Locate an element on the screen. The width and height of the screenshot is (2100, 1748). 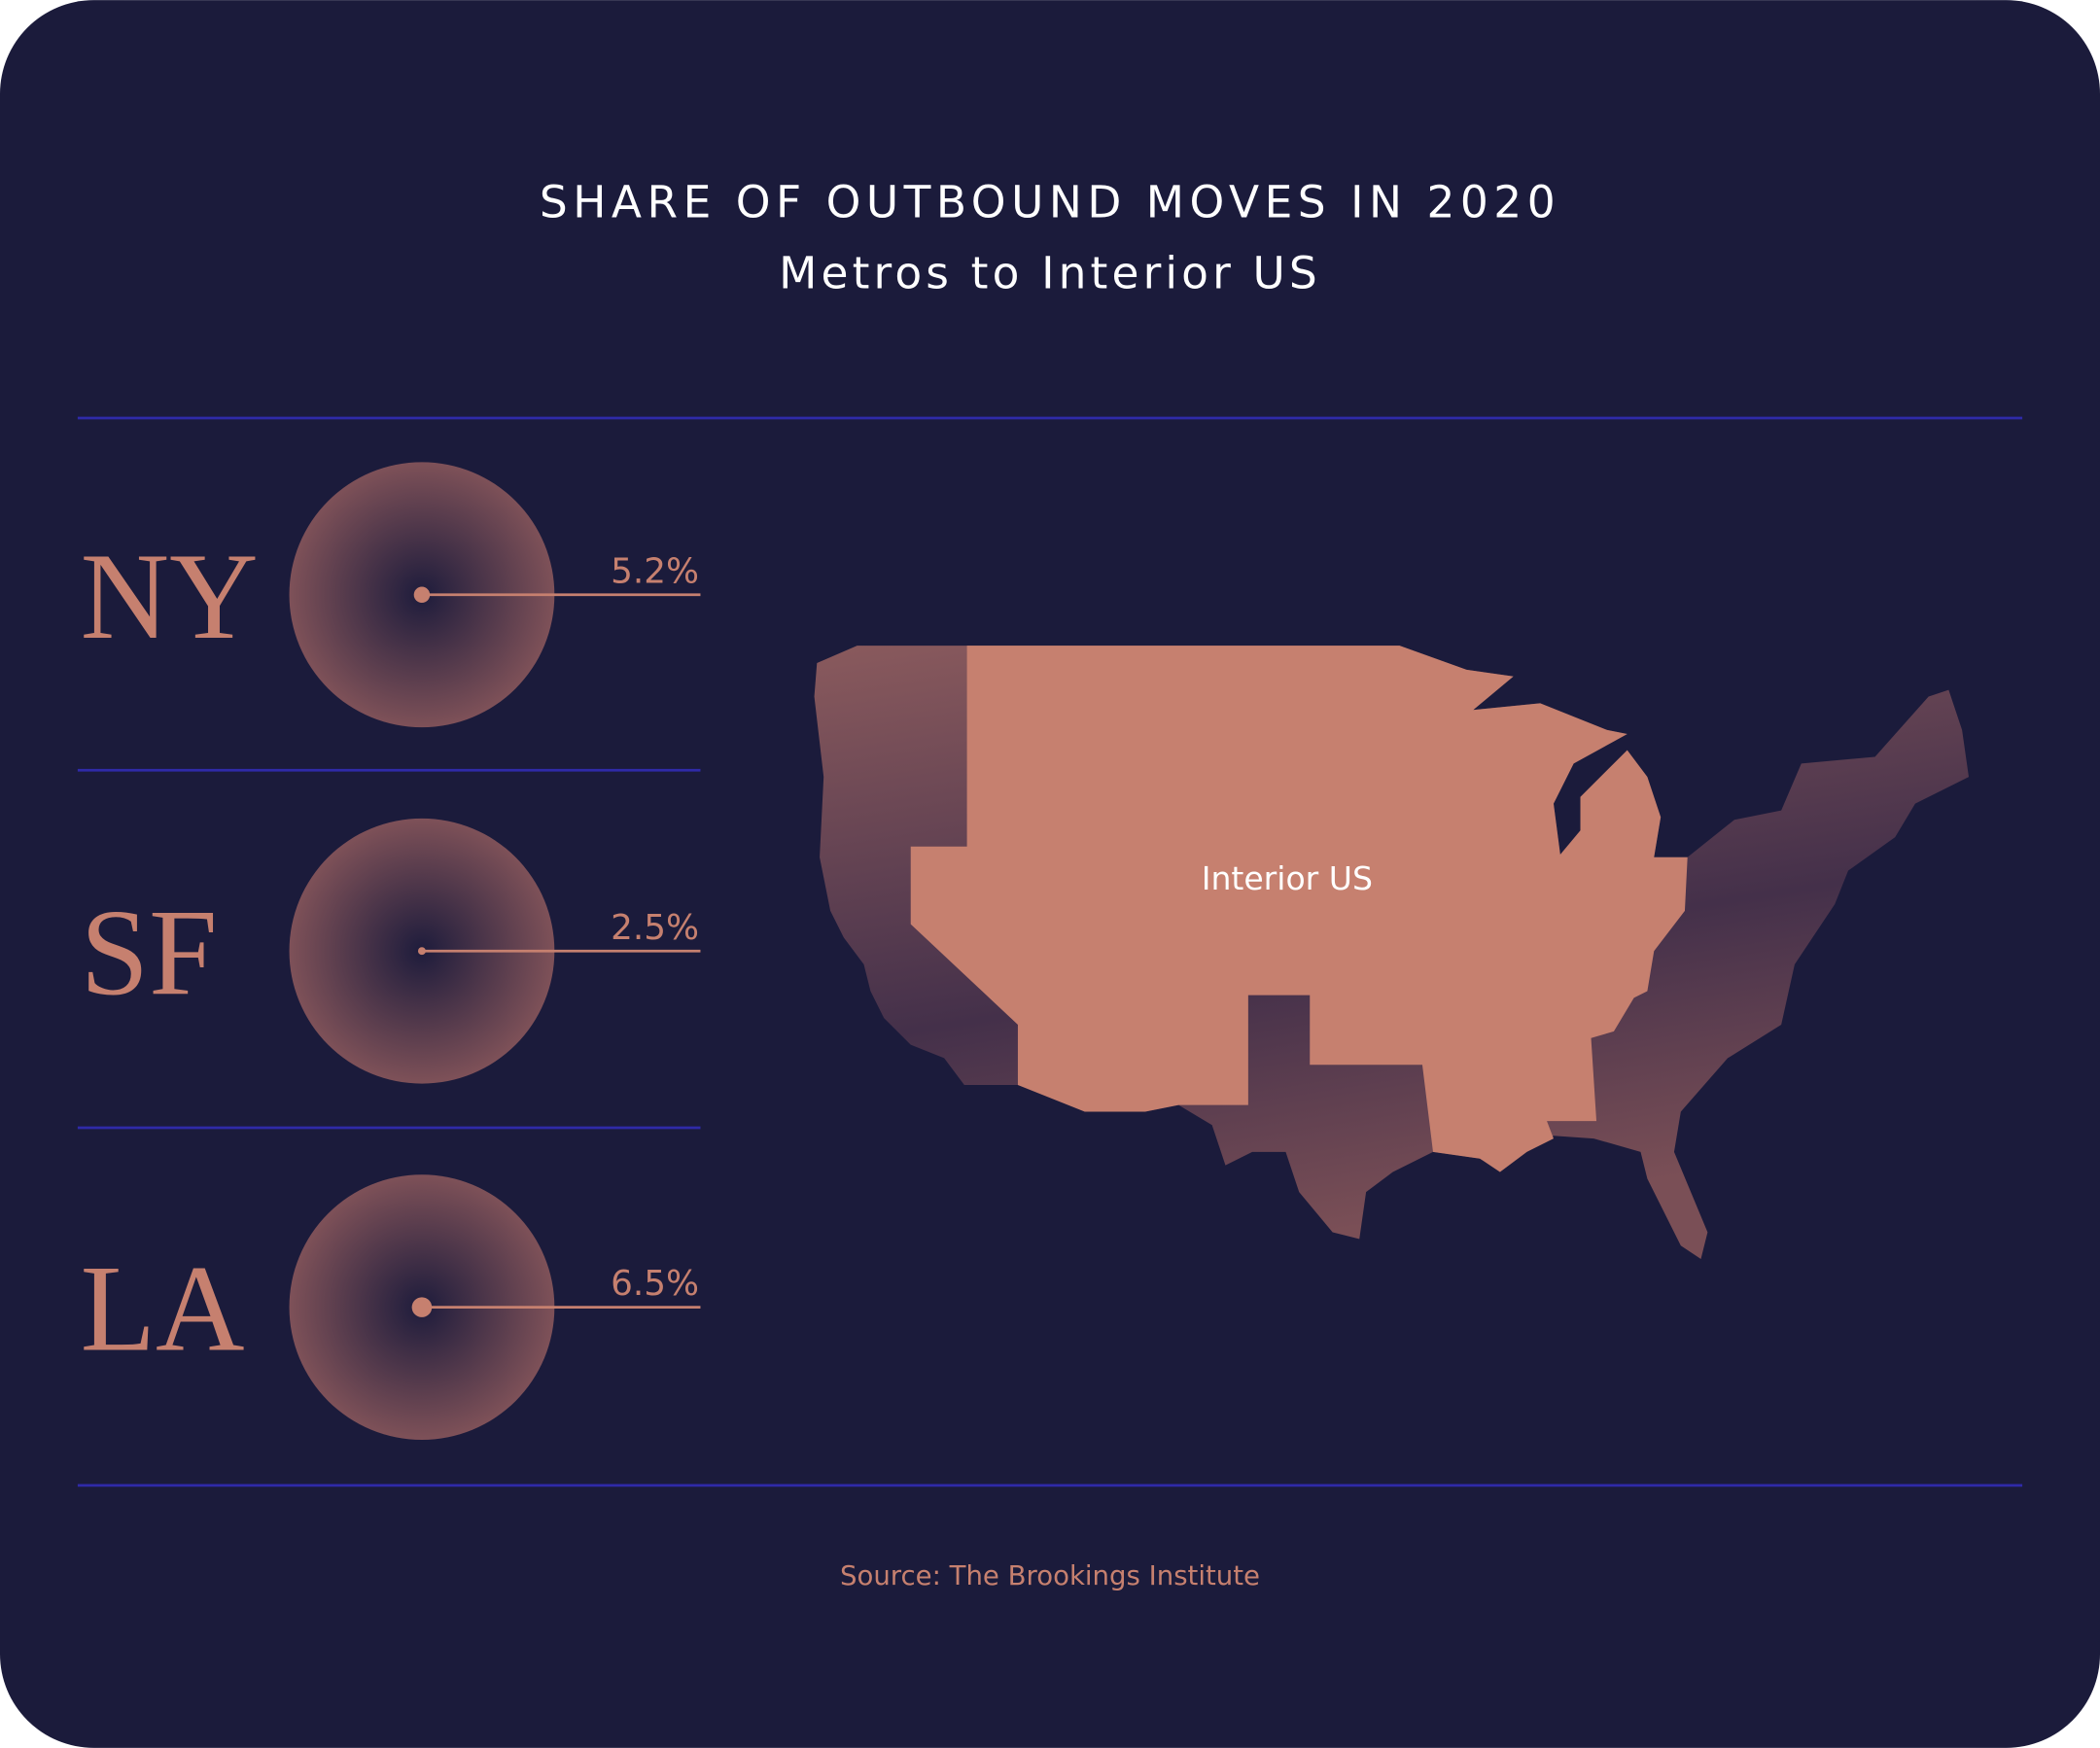
value-label: 5.2% is located at coordinates (655, 571).